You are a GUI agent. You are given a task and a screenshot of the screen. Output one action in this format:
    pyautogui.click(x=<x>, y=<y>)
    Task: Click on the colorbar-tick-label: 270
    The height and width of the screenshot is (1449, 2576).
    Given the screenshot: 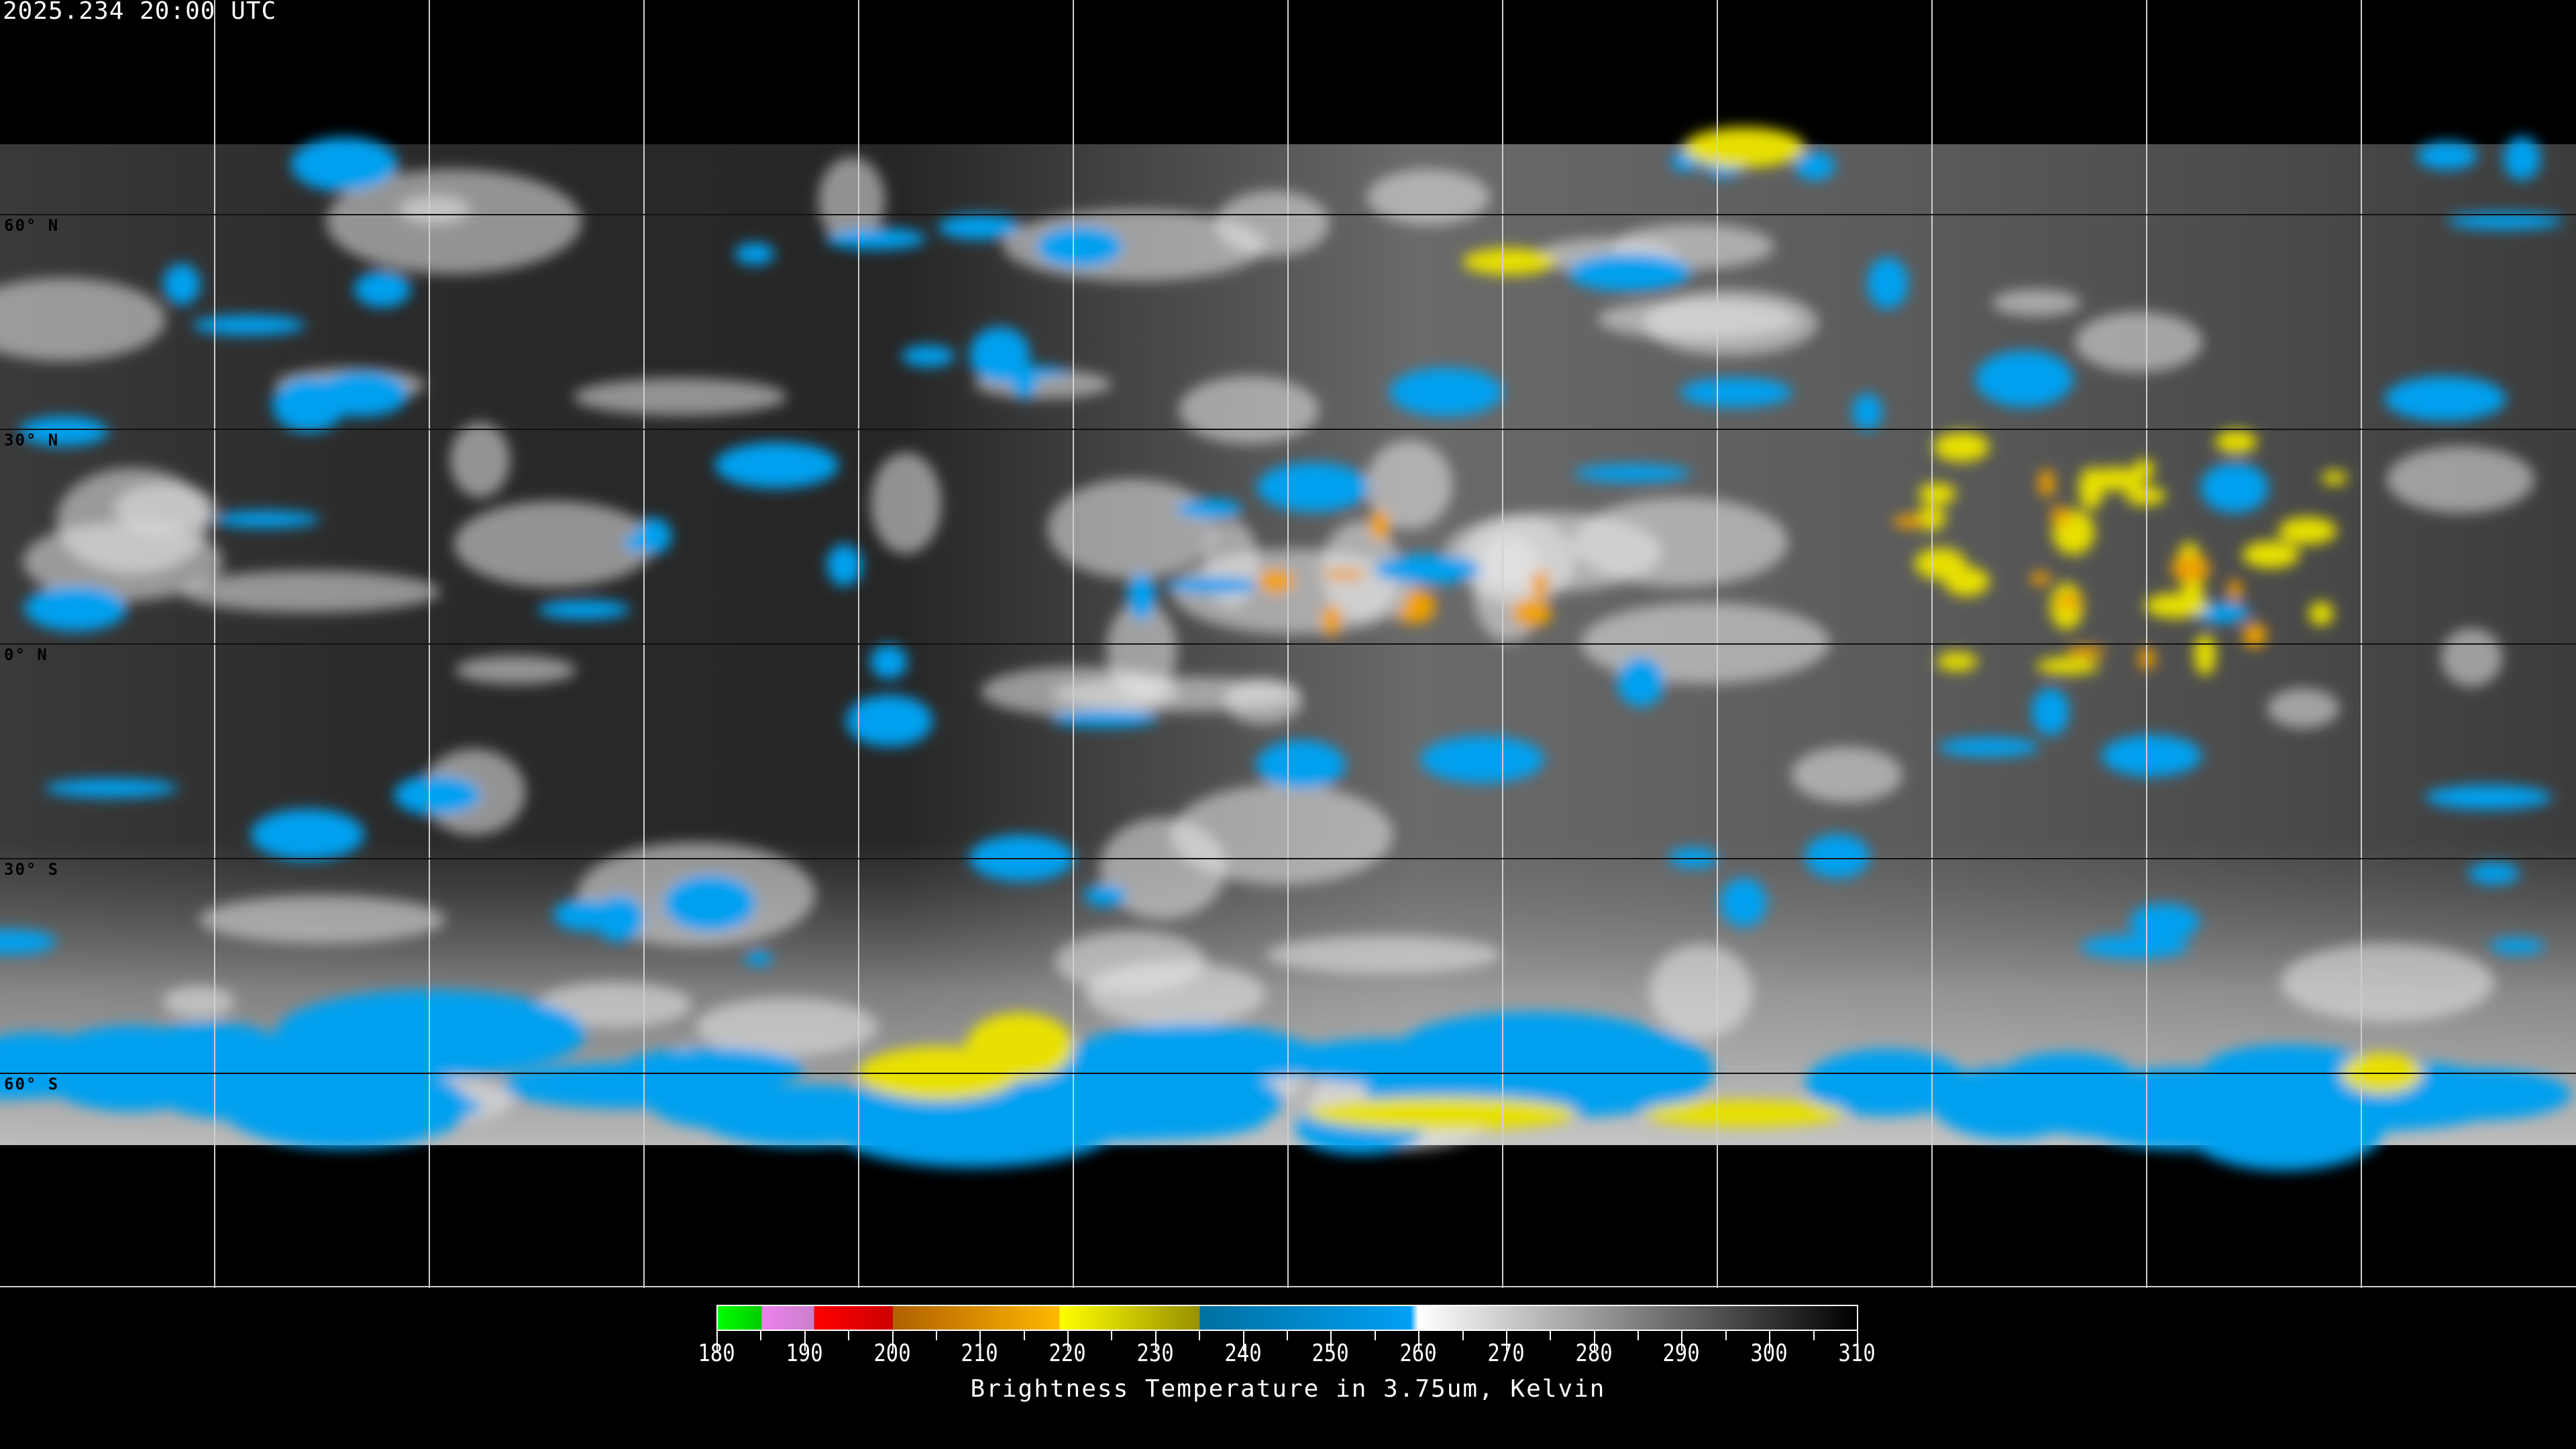 What is the action you would take?
    pyautogui.click(x=1506, y=1353)
    